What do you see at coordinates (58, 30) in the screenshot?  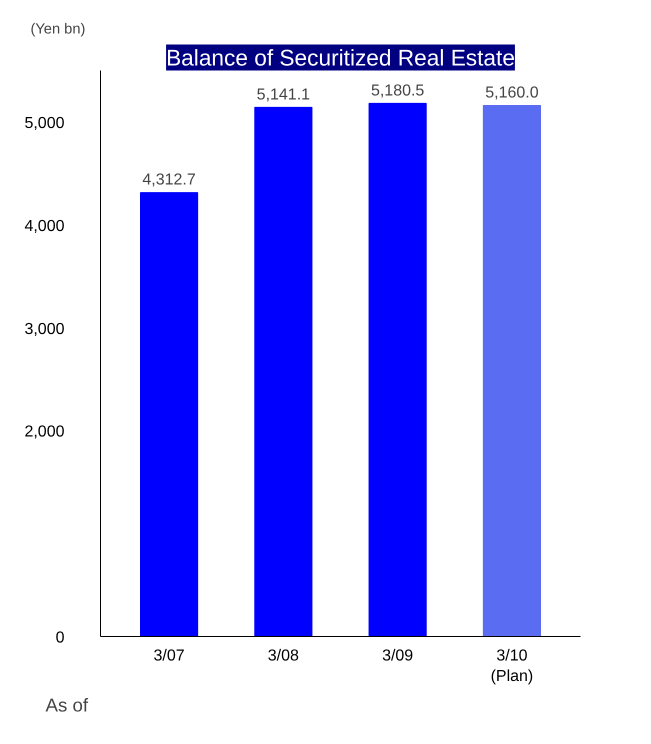 I see `y-axis-title: (Yen bn)` at bounding box center [58, 30].